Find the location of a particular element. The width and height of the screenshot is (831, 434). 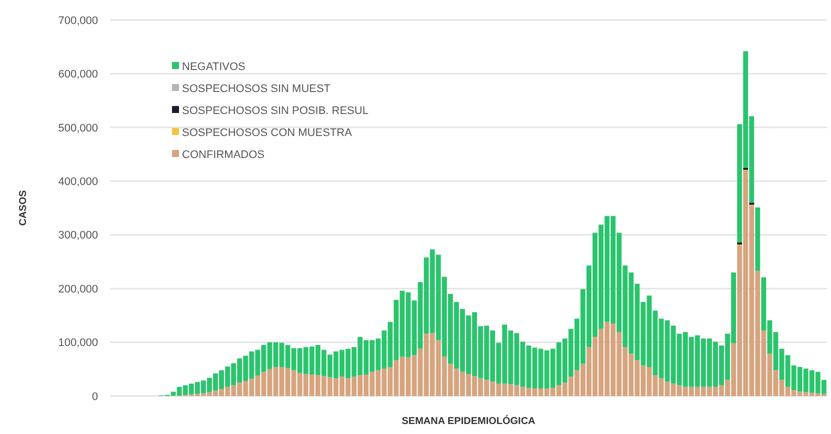

y-axis-title: CASOS is located at coordinates (23, 208).